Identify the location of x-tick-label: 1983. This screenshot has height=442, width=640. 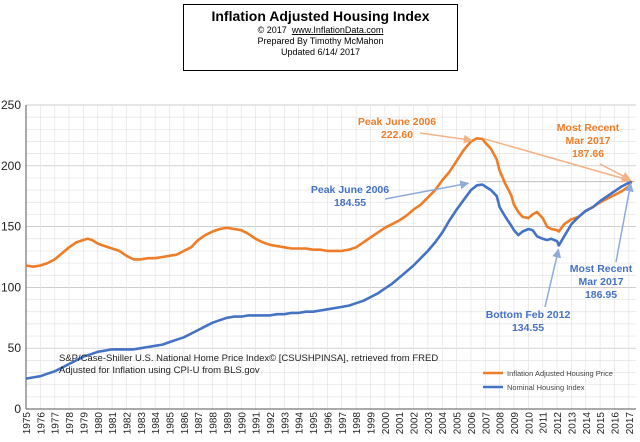
(142, 423).